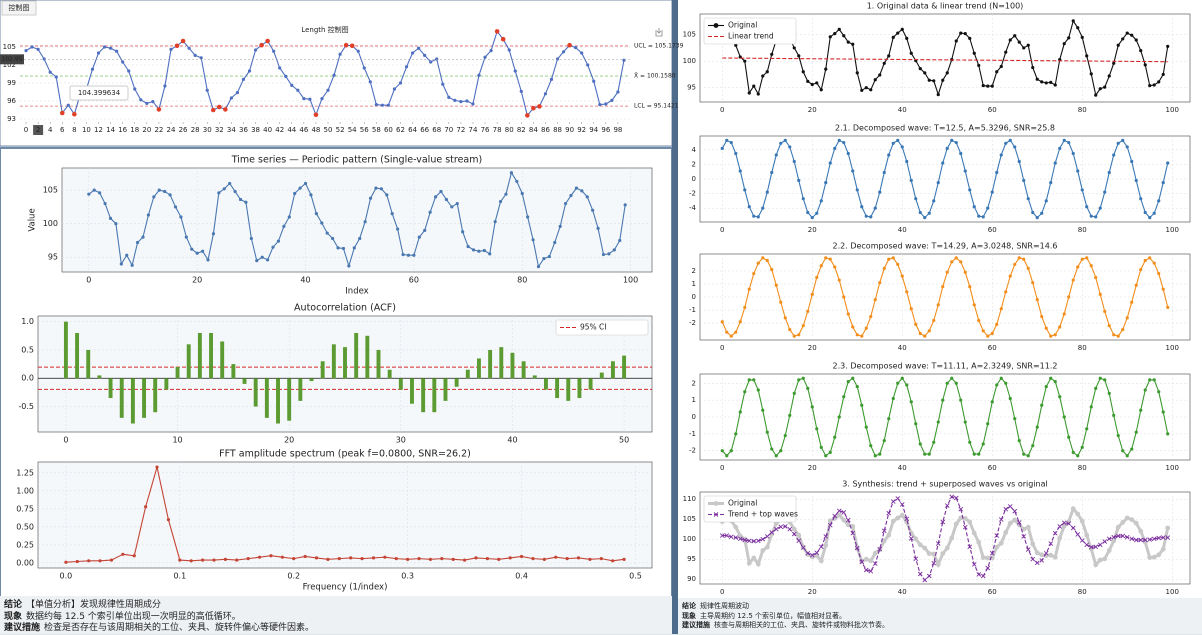  Describe the element at coordinates (74, 130) in the screenshot. I see `x-tick-label: 8` at that location.